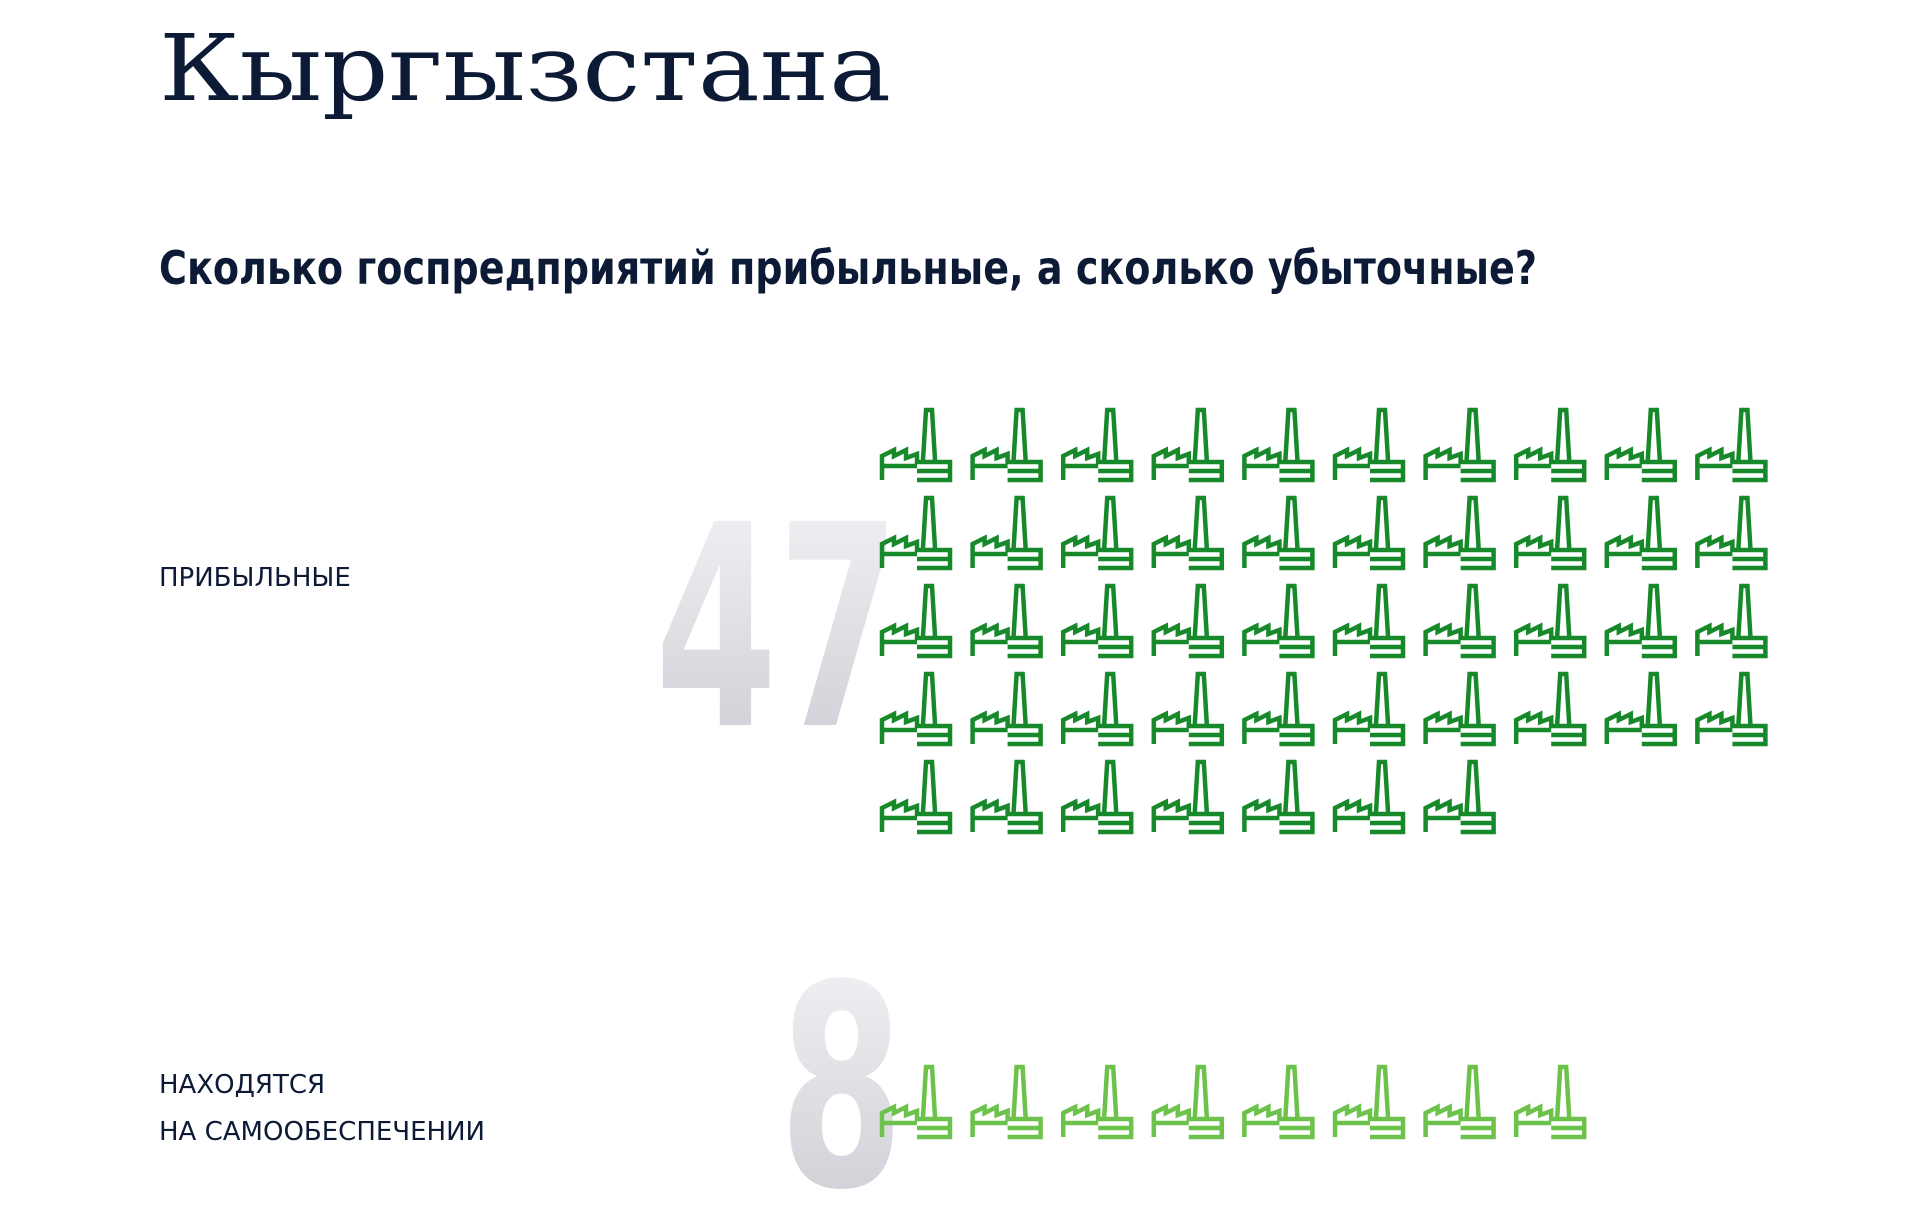  I want to click on group-label: НА САМООБЕСПЕЧЕНИИ, so click(322, 1132).